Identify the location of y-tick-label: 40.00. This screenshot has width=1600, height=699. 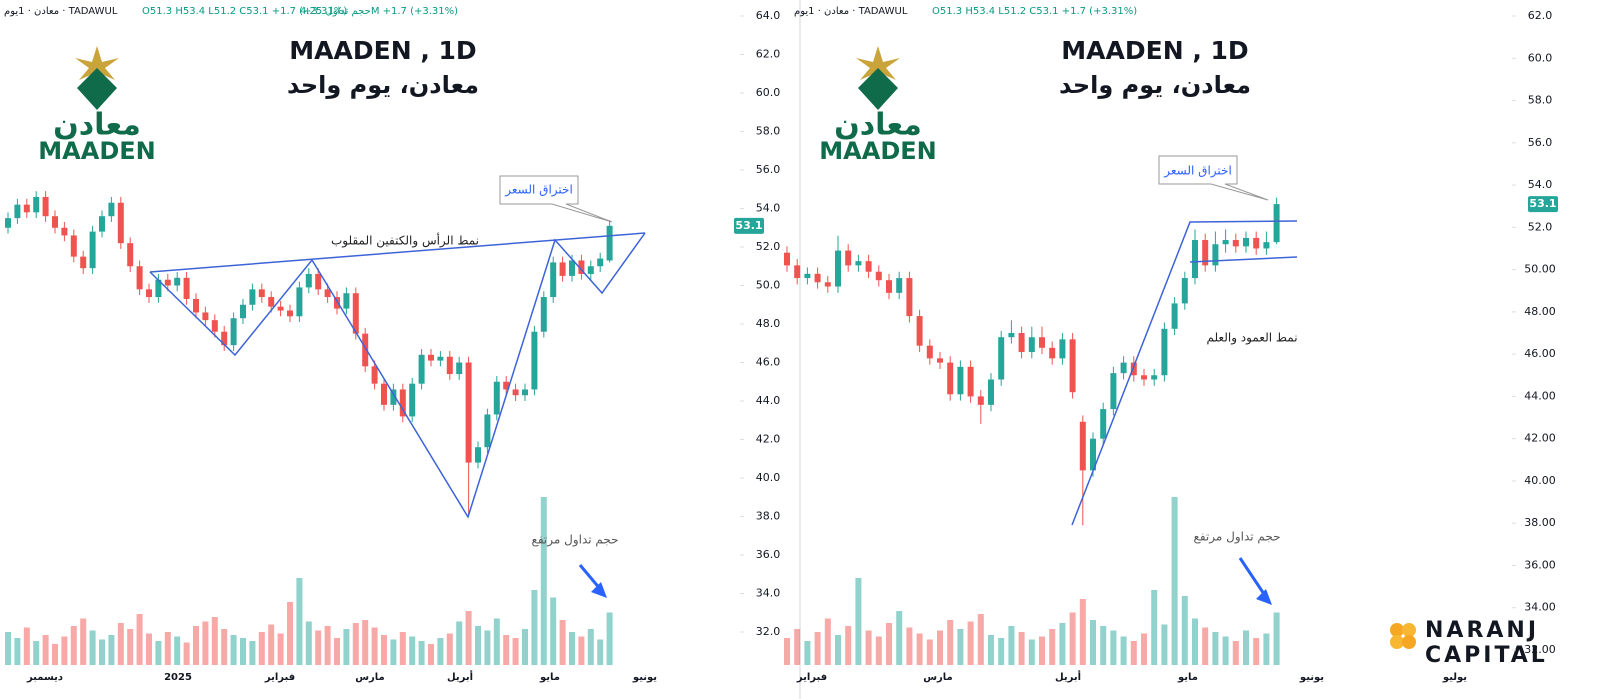
(1540, 480).